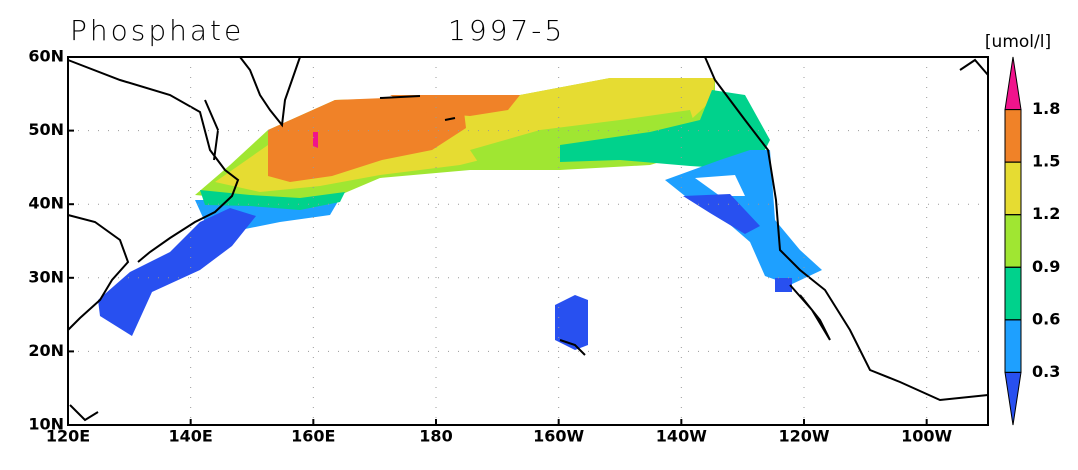 This screenshot has height=470, width=1078. What do you see at coordinates (191, 436) in the screenshot?
I see `lon-tick-label: 140E` at bounding box center [191, 436].